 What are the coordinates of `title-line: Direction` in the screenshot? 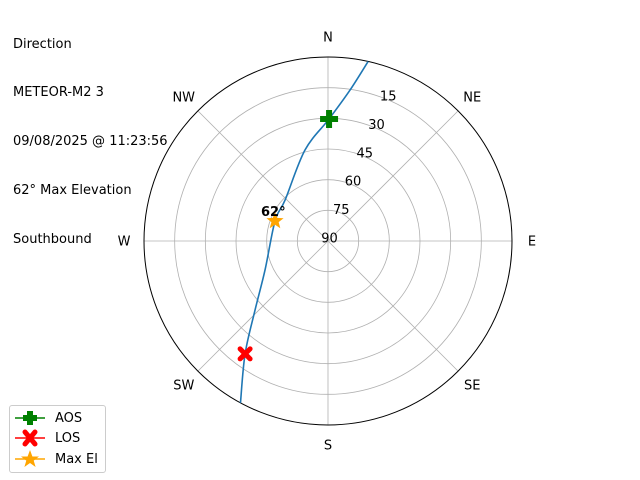 It's located at (42, 44).